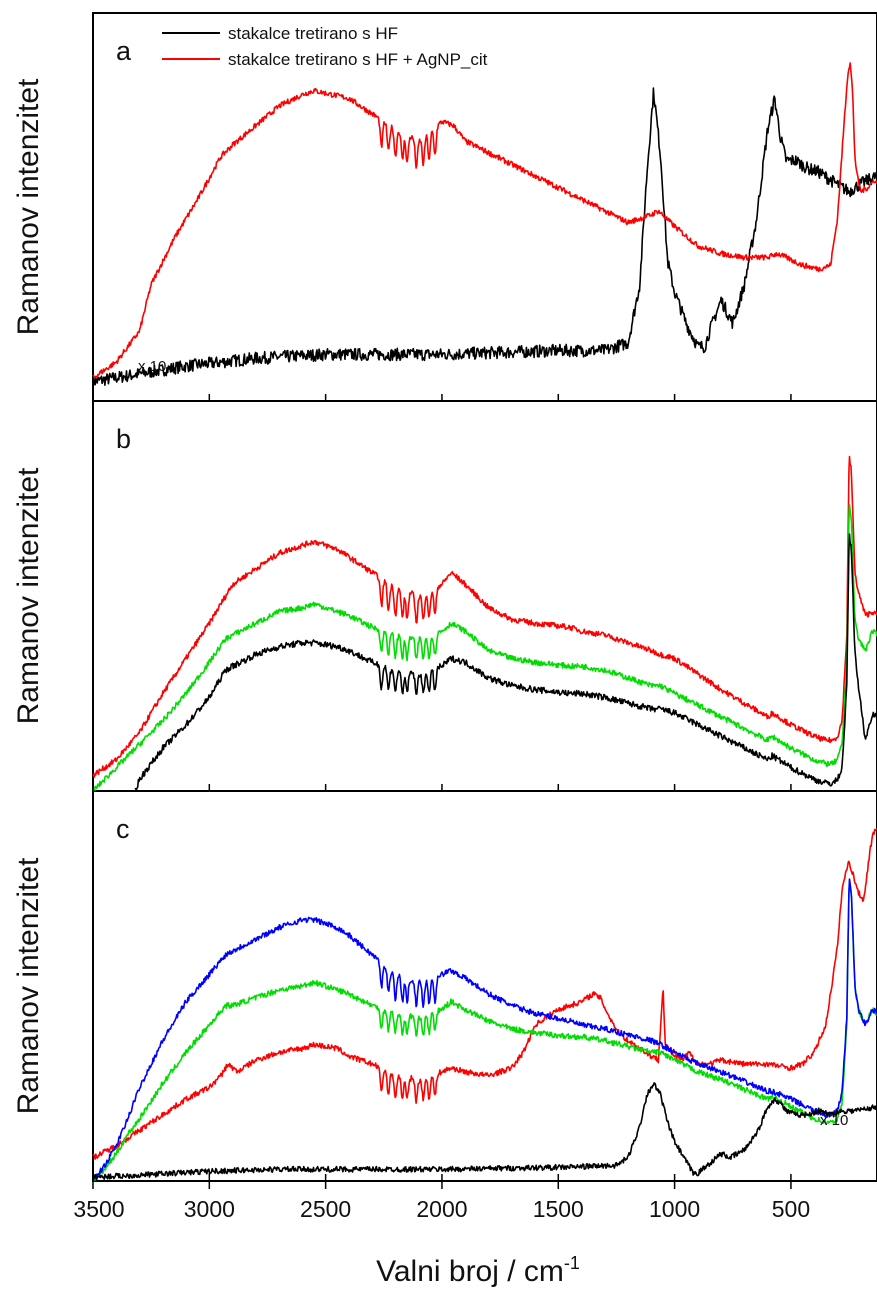 The image size is (877, 1299). What do you see at coordinates (28, 985) in the screenshot?
I see `y-axis-label-c: Ramanov intenzitet` at bounding box center [28, 985].